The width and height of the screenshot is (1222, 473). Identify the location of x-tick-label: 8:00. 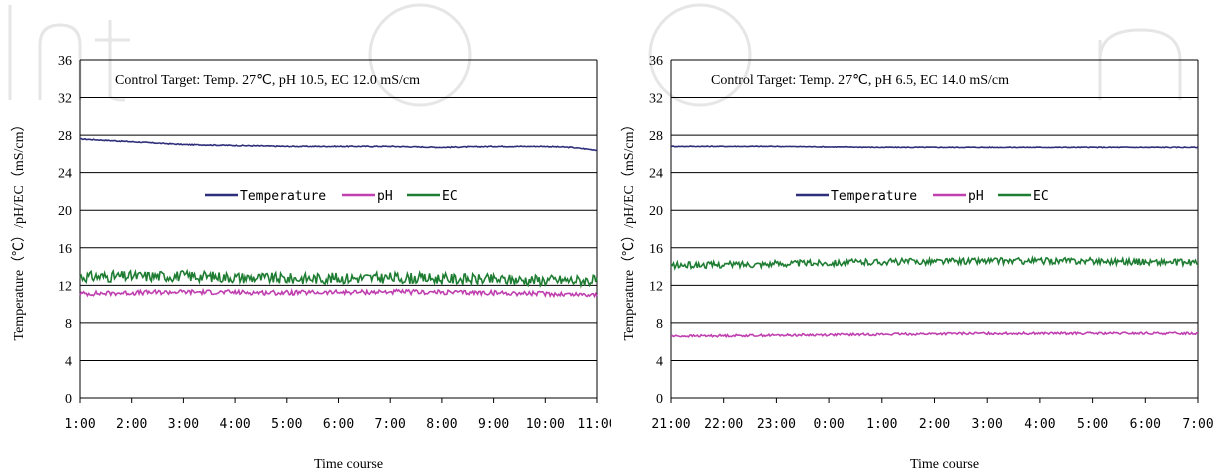
(441, 424).